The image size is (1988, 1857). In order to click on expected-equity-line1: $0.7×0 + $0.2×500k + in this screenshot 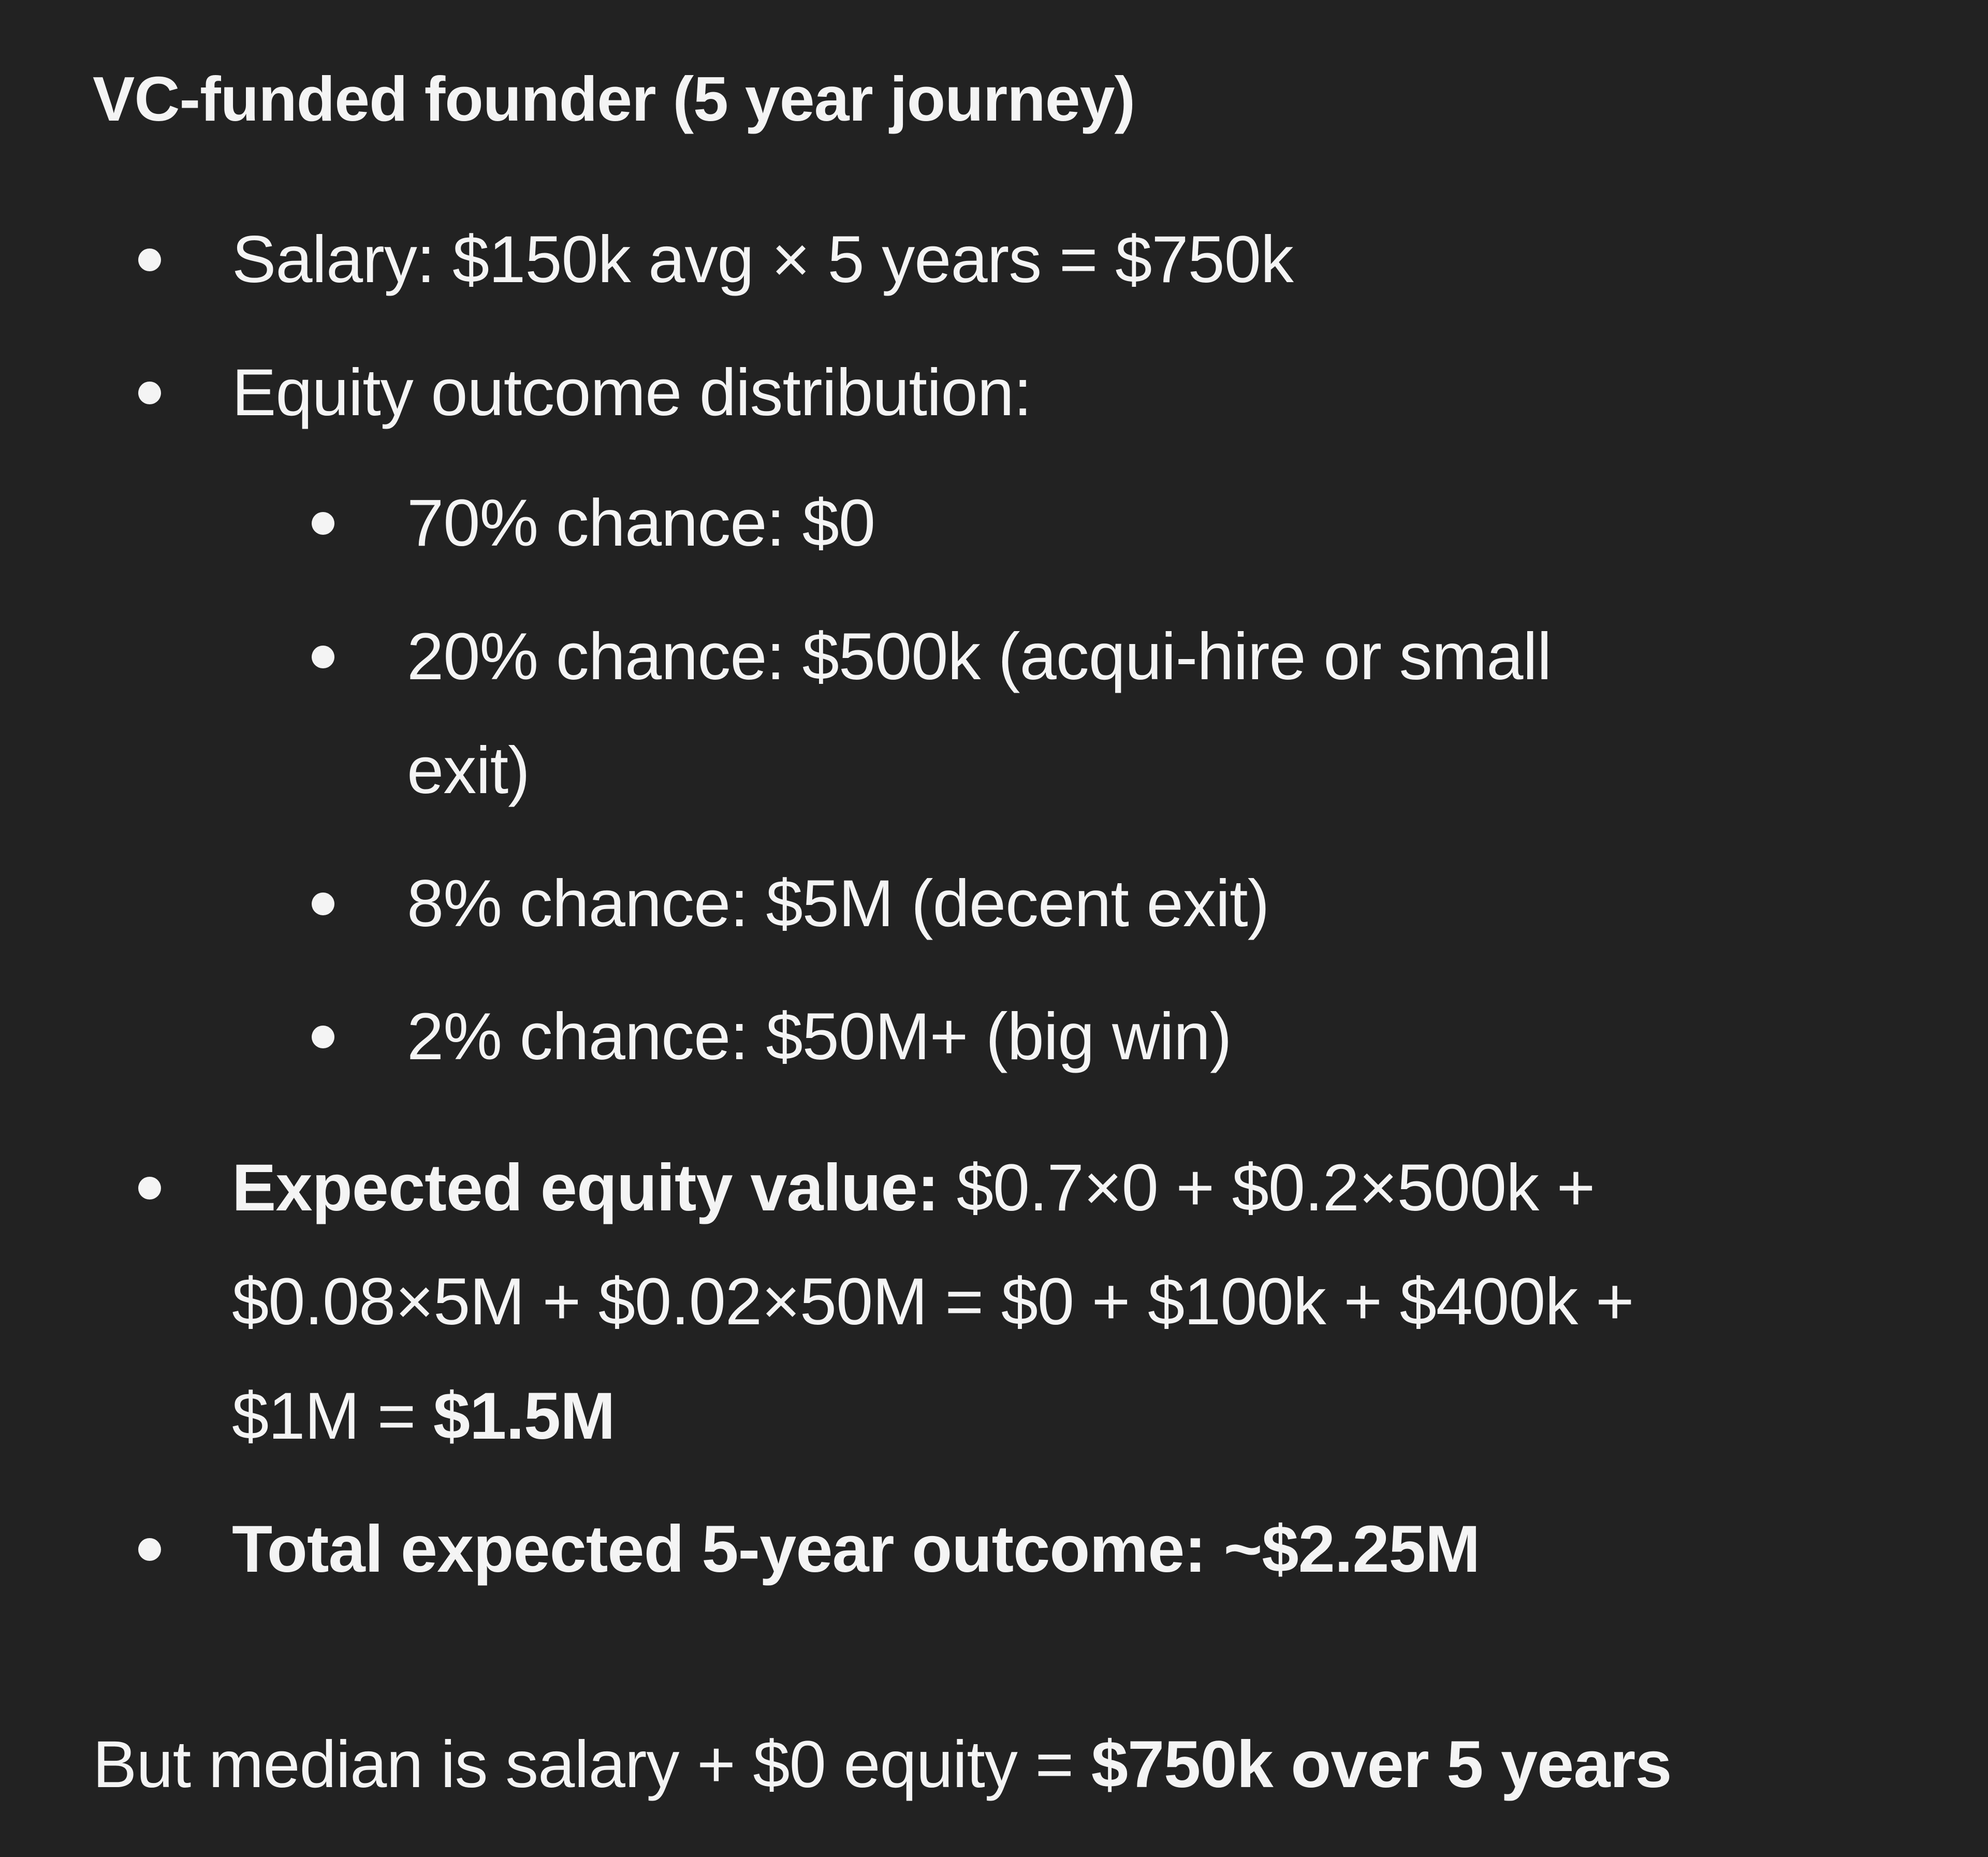, I will do `click(1267, 1188)`.